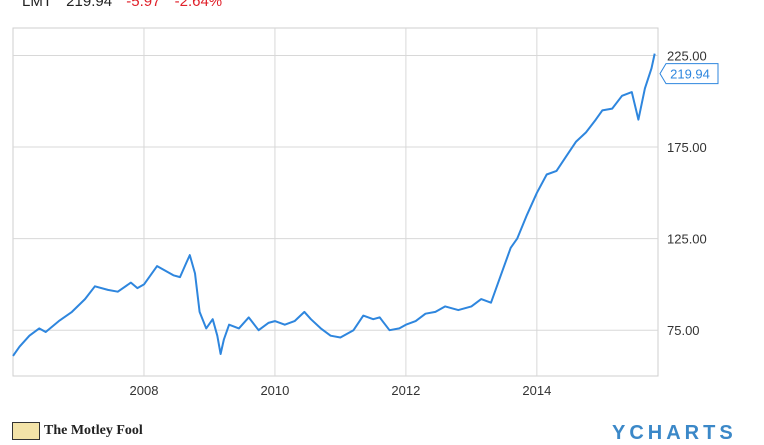  I want to click on price-change-percent: -2.64%, so click(198, 5).